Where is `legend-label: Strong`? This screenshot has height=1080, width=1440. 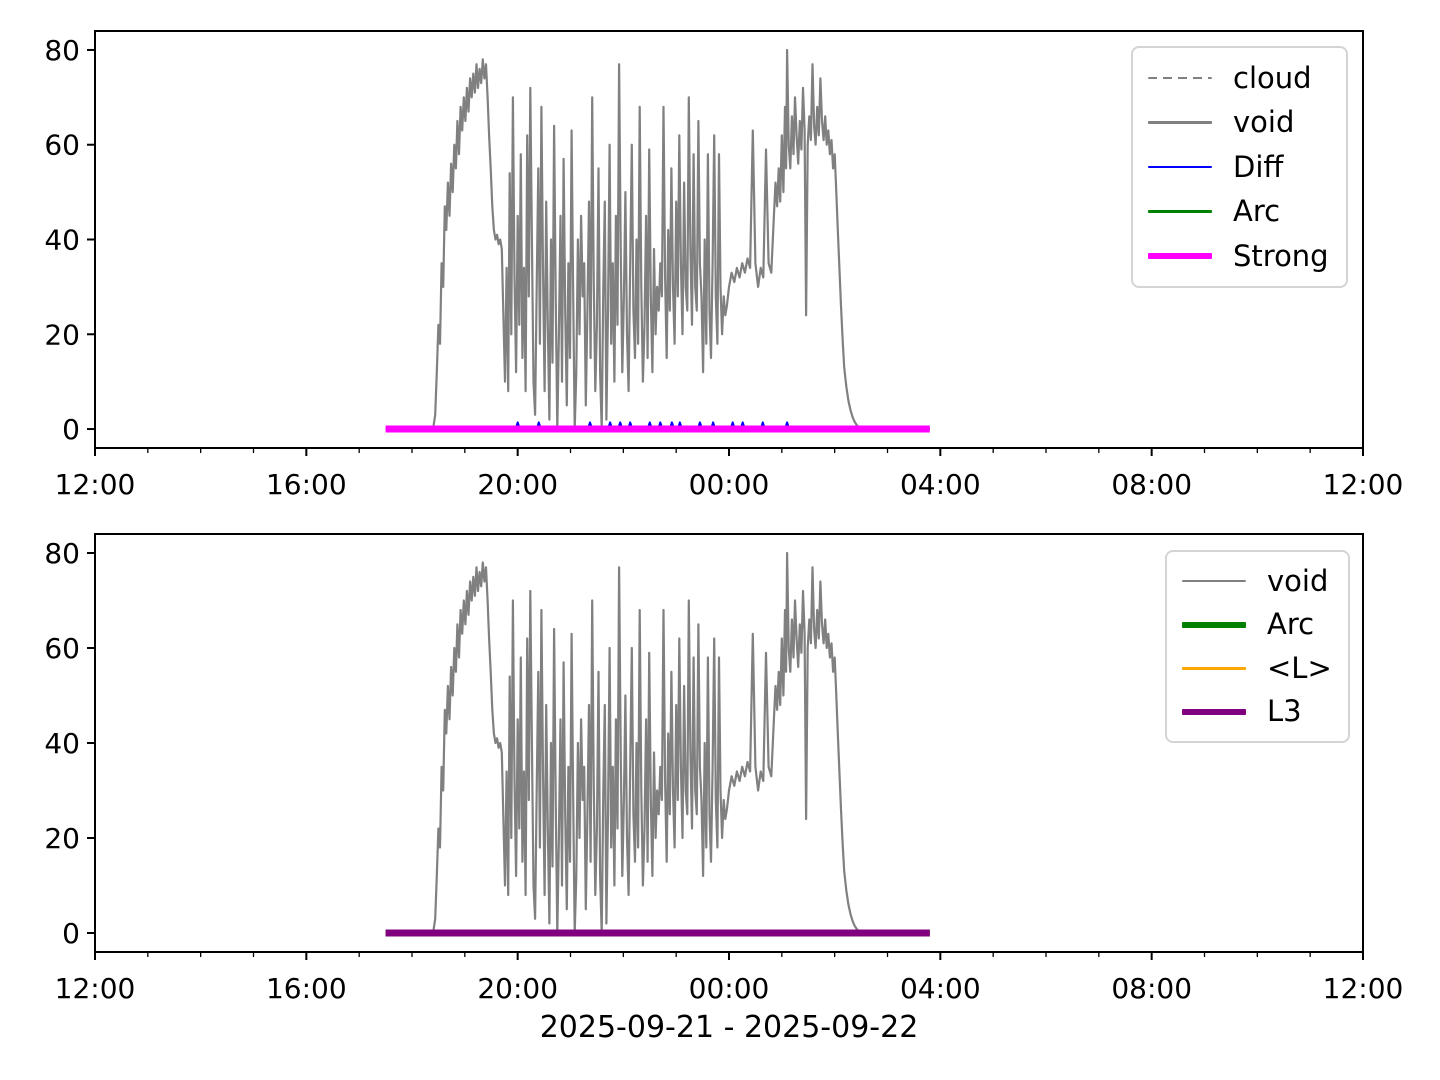
legend-label: Strong is located at coordinates (1281, 255).